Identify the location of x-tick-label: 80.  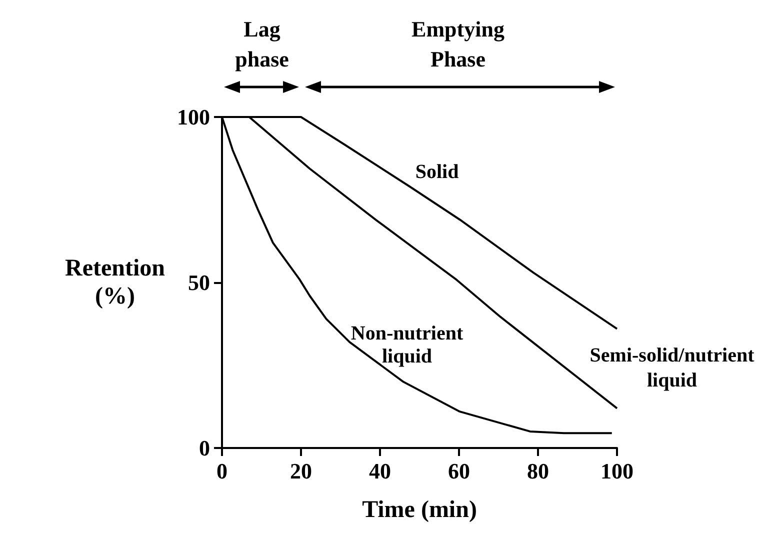
(538, 471).